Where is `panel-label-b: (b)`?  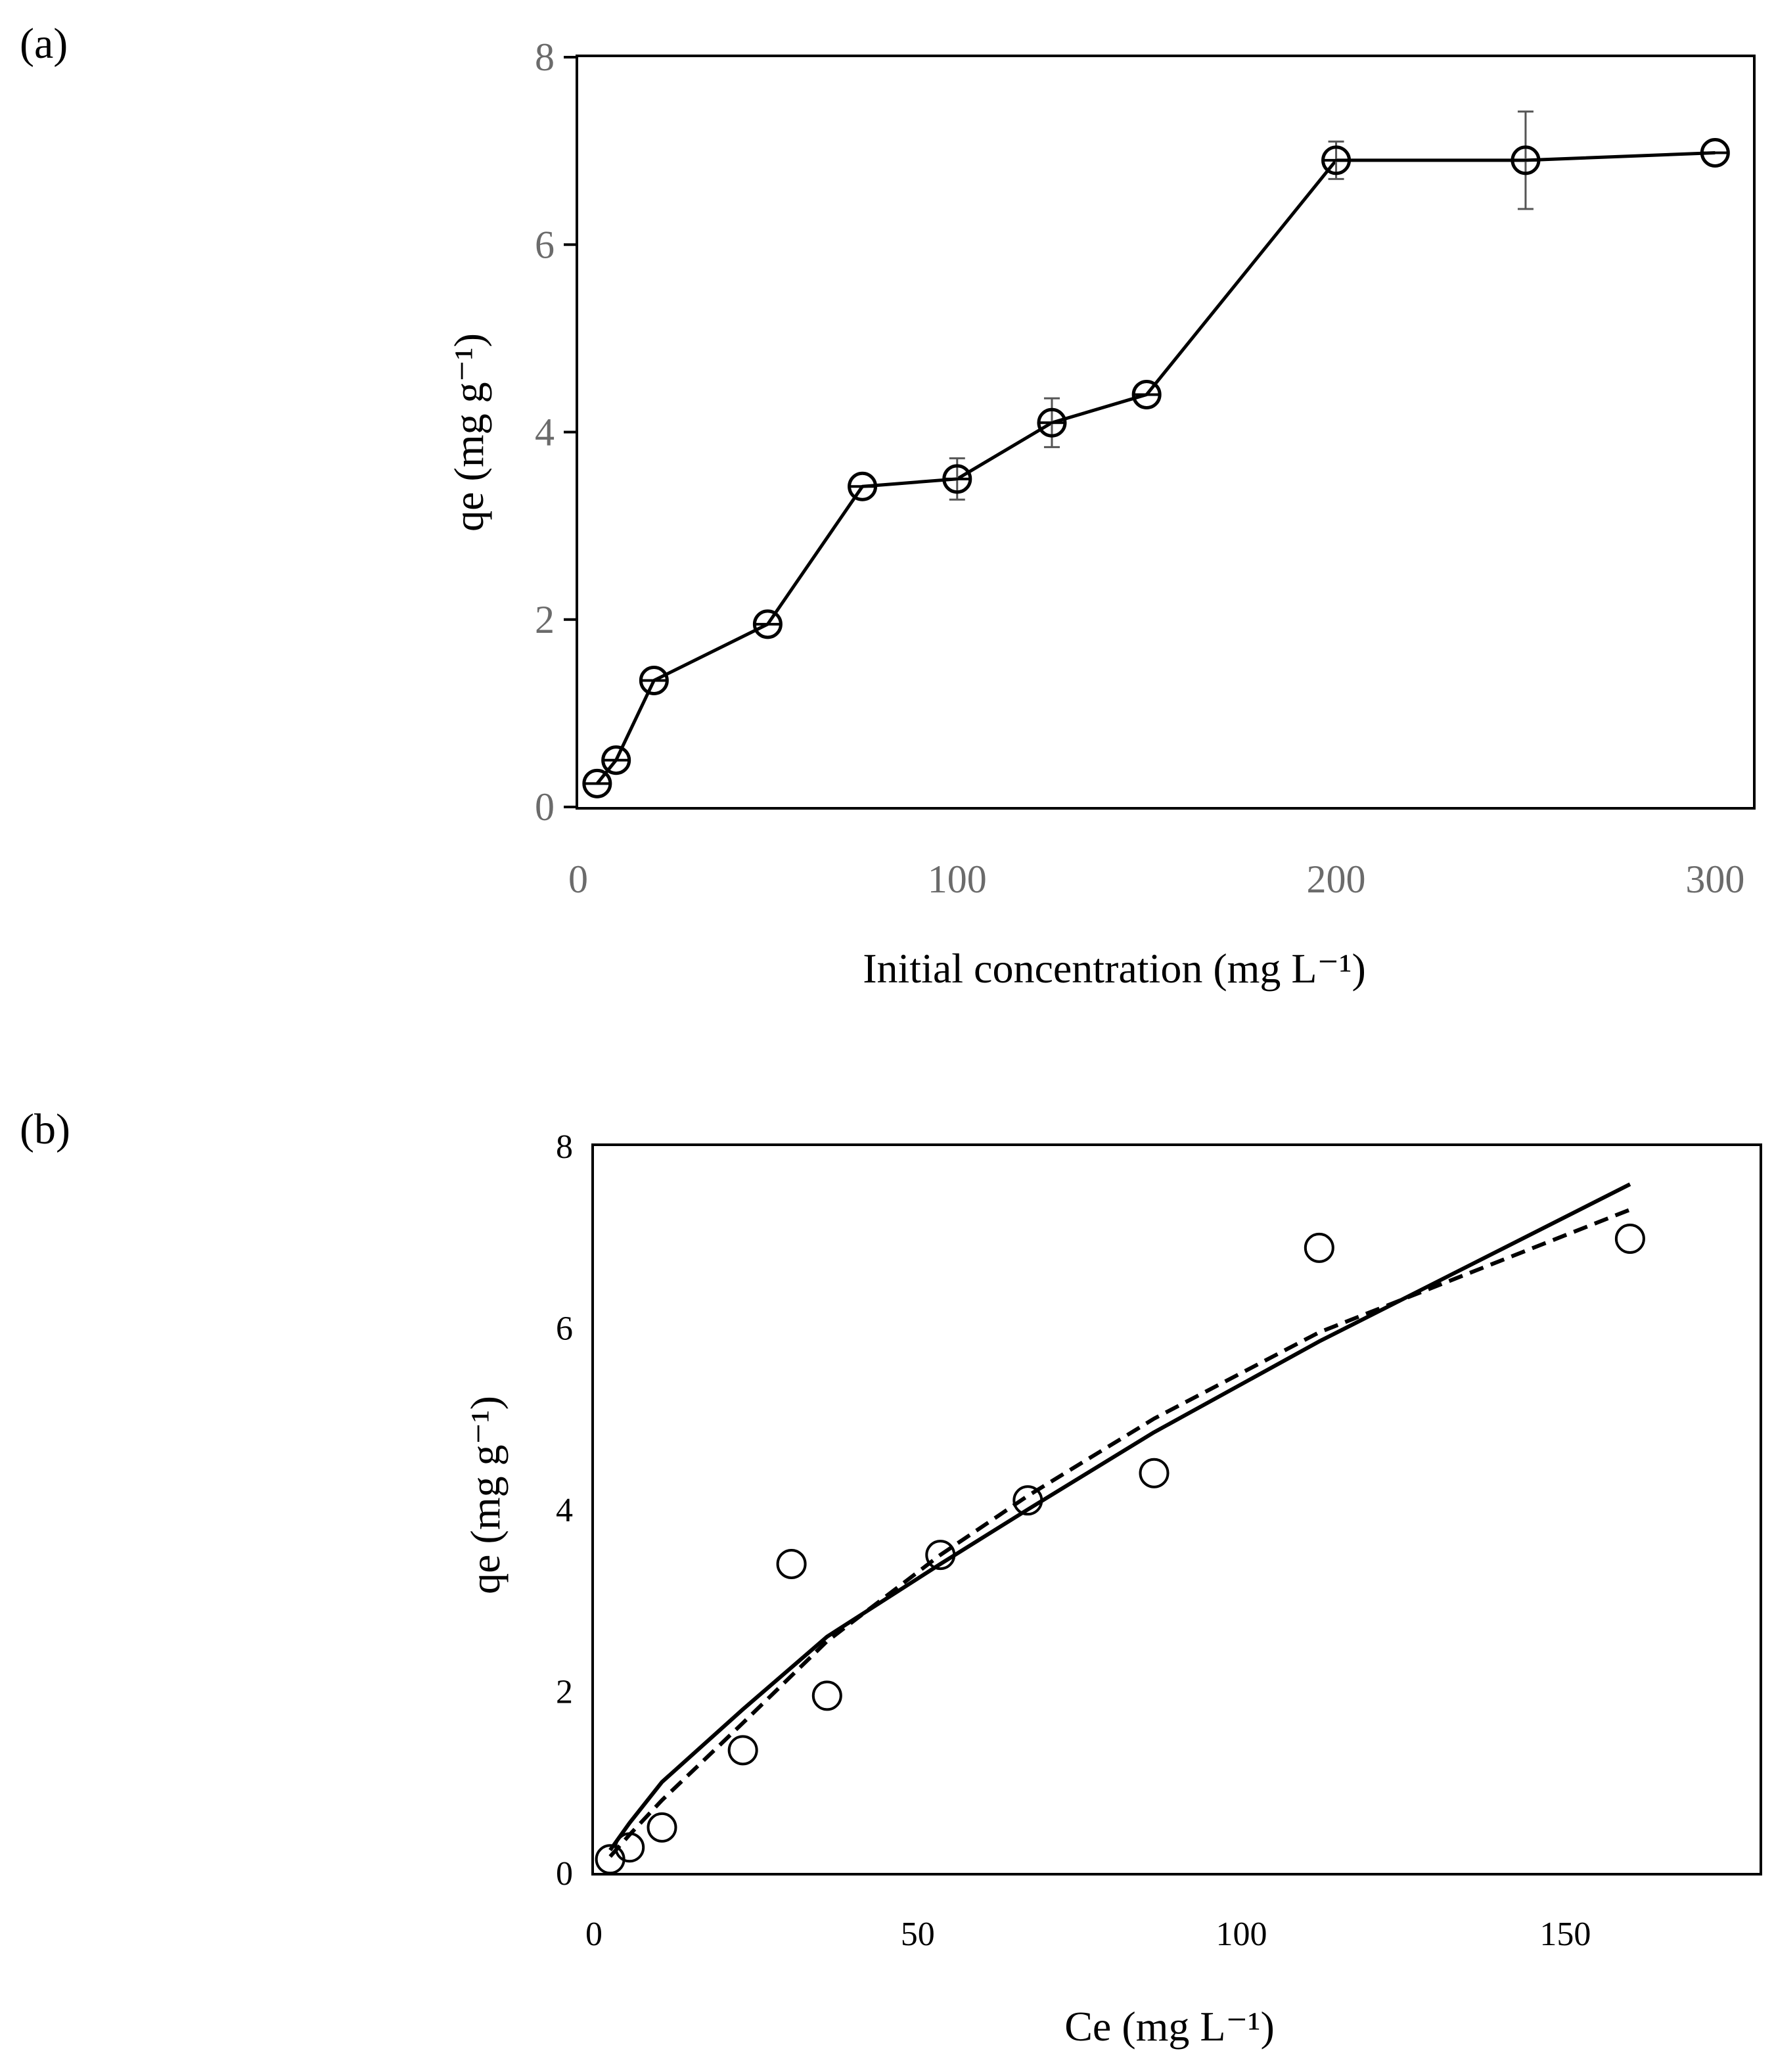 panel-label-b: (b) is located at coordinates (45, 1129).